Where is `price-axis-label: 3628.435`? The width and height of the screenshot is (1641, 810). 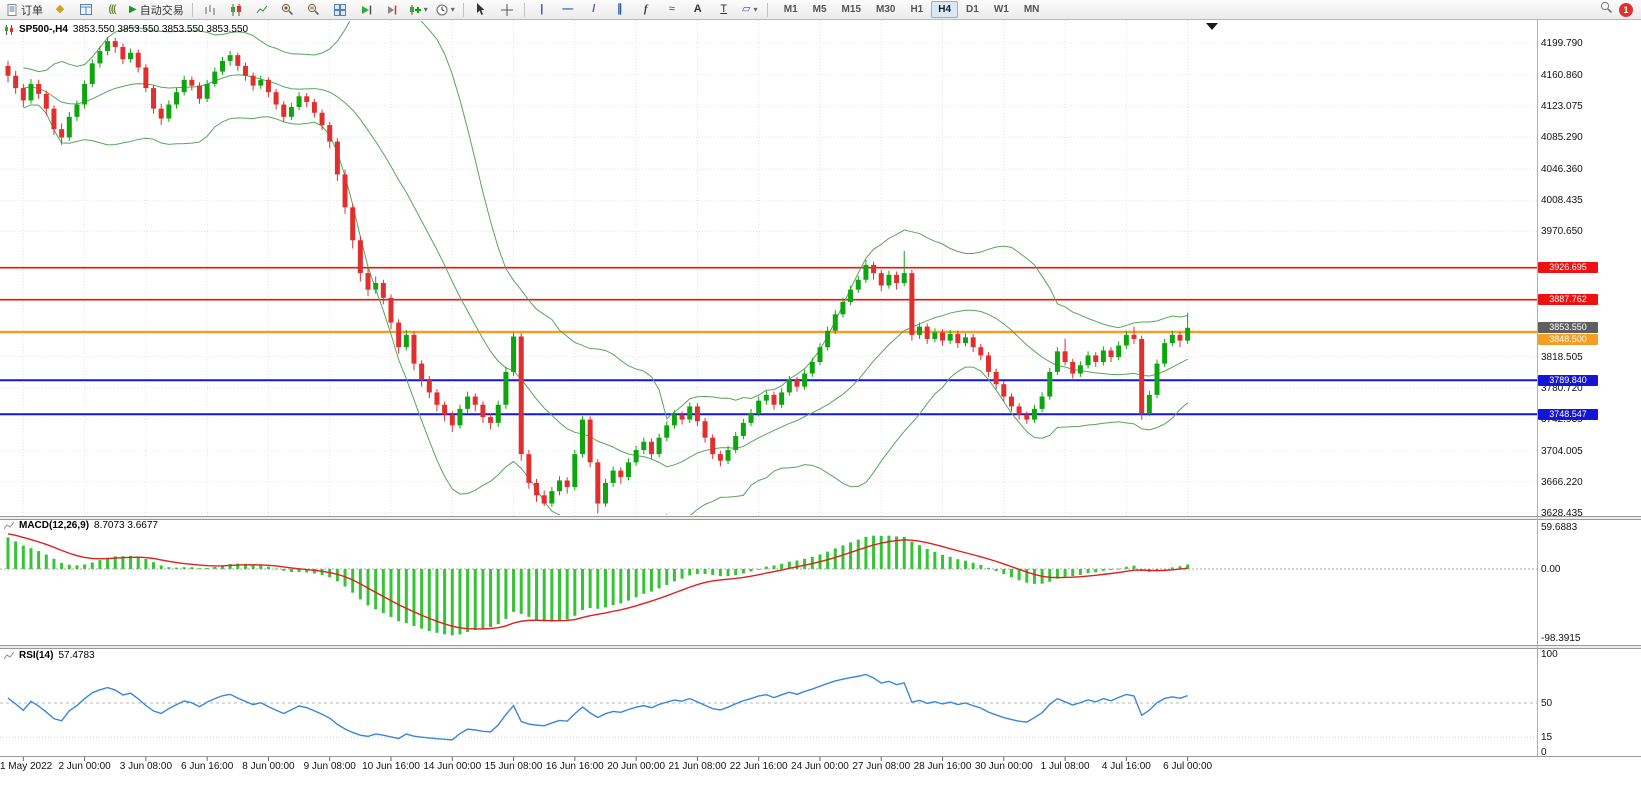
price-axis-label: 3628.435 is located at coordinates (1562, 513).